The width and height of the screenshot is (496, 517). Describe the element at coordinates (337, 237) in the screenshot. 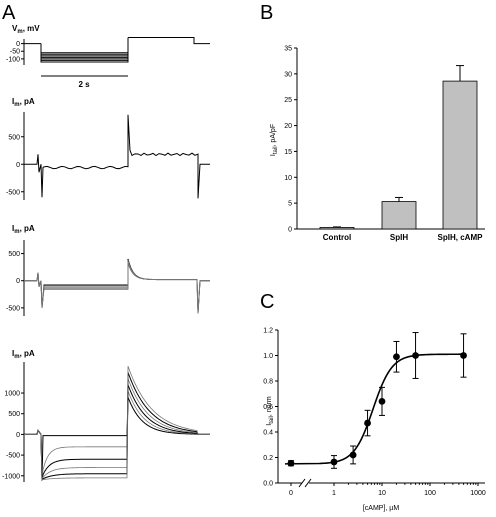

I see `b-category-label-0: Control` at that location.